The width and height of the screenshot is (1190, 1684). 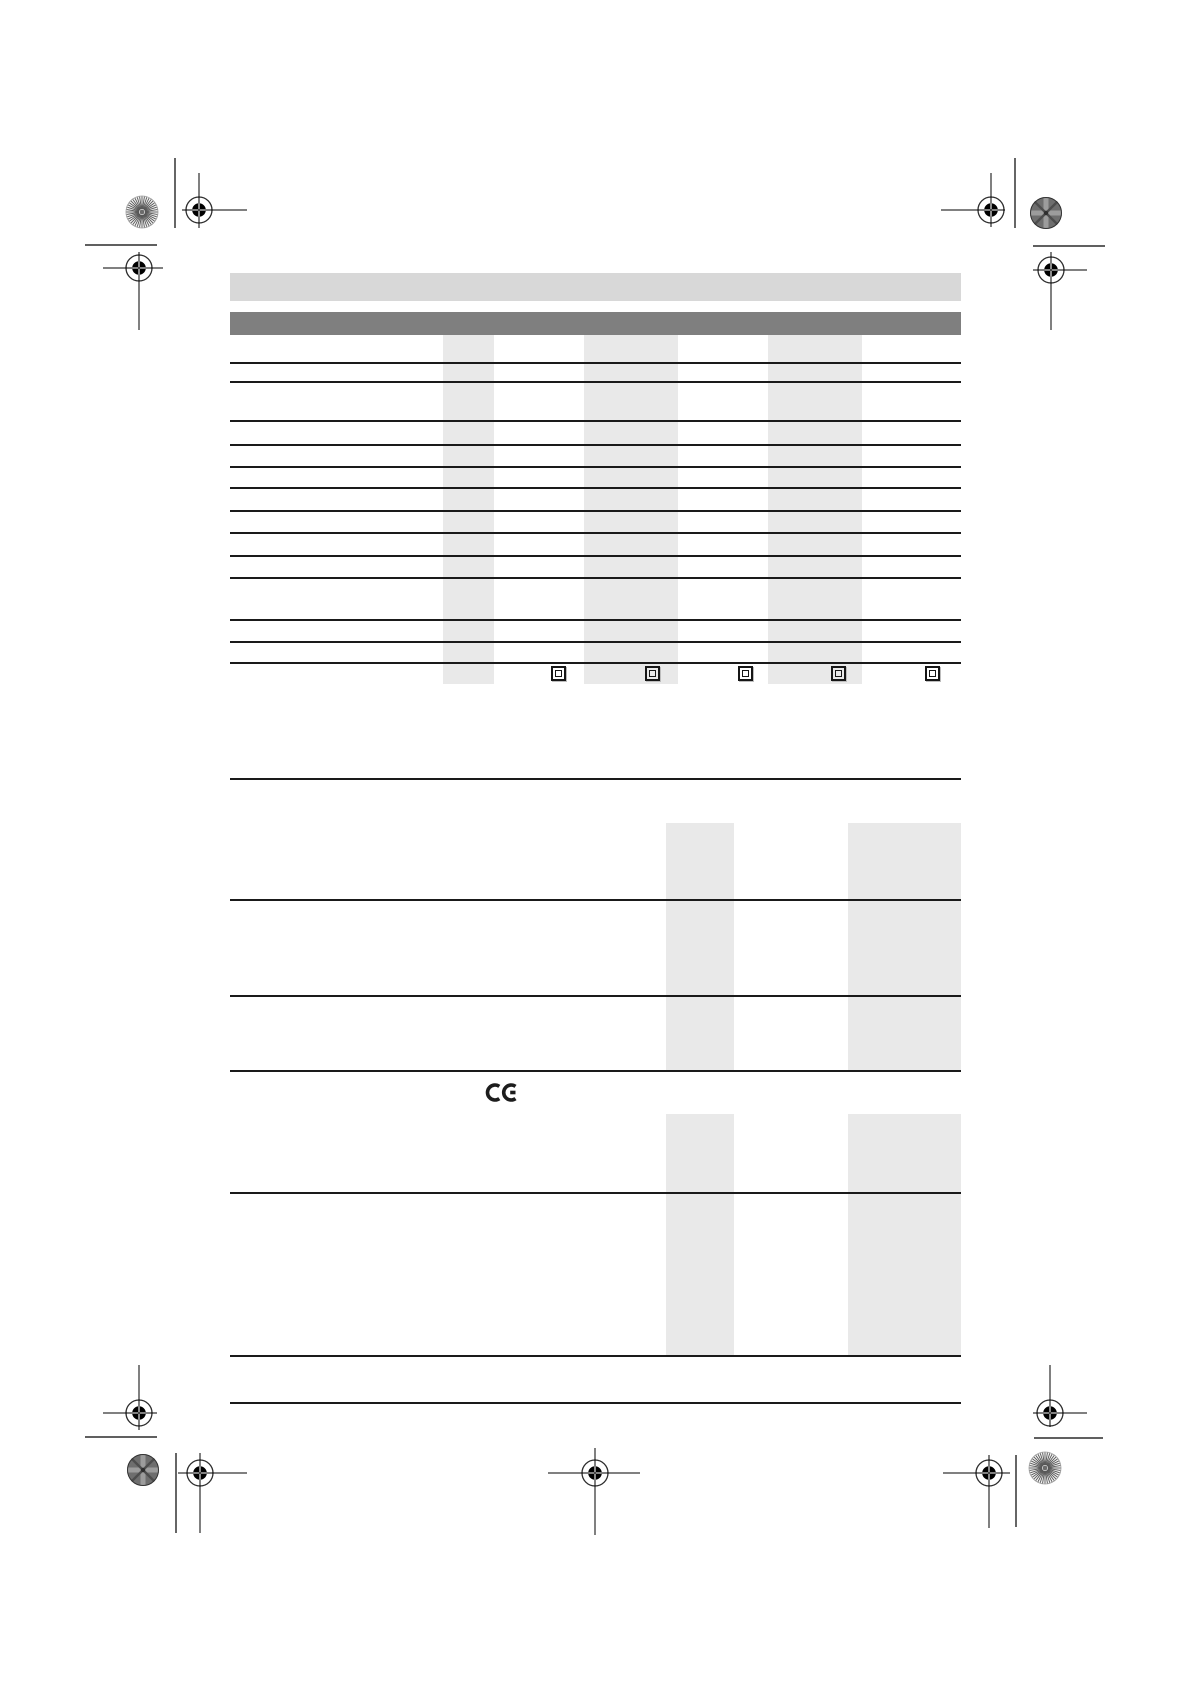 I want to click on sunburst-patch-icon, so click(x=1045, y=1468).